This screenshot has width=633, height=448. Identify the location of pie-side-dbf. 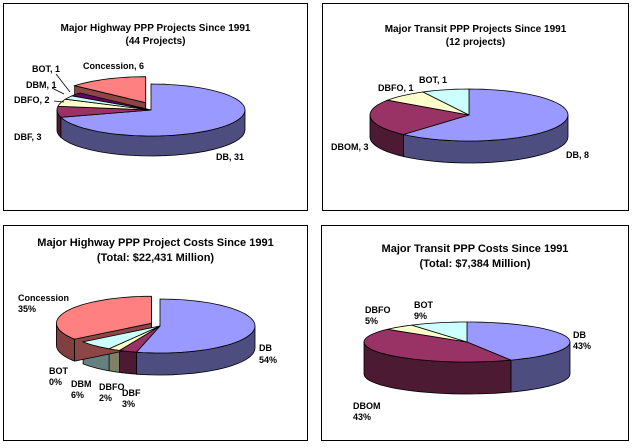
(128, 362).